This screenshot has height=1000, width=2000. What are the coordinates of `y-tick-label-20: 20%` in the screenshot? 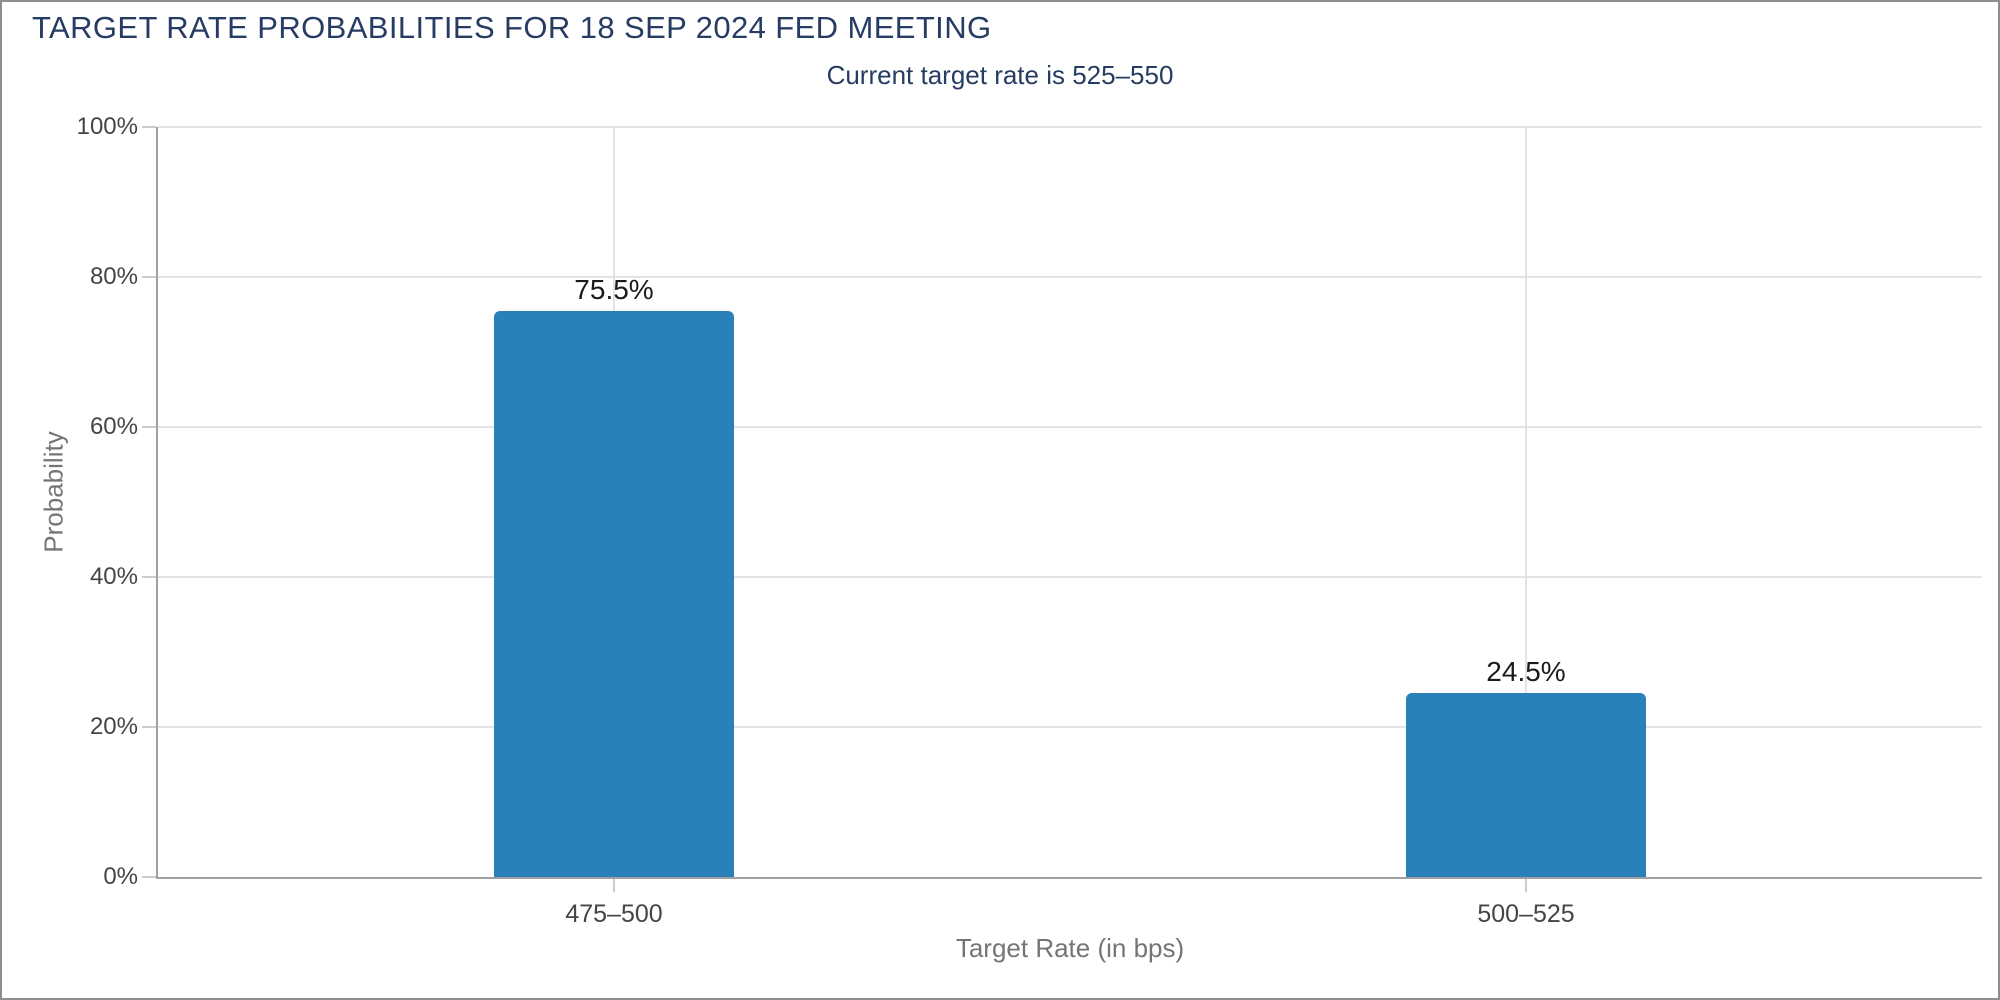 It's located at (113, 726).